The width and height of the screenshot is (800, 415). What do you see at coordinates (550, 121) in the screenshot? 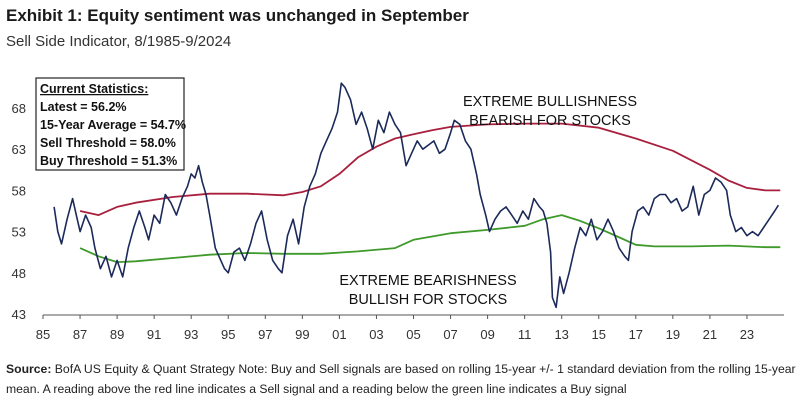
I see `annotation-bearish-for-stocks: BEARISH FOR STOCKS` at bounding box center [550, 121].